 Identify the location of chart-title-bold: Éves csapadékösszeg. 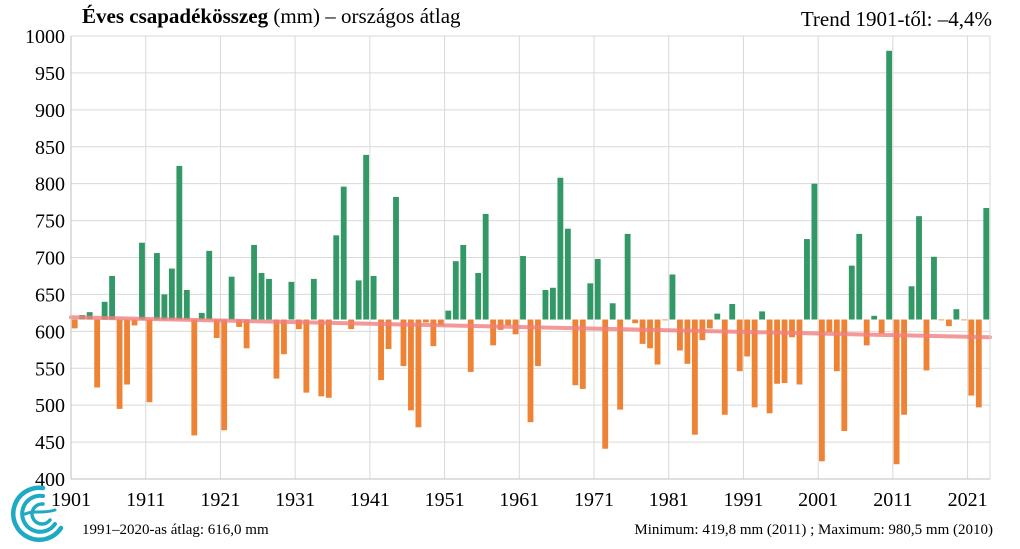
(175, 16).